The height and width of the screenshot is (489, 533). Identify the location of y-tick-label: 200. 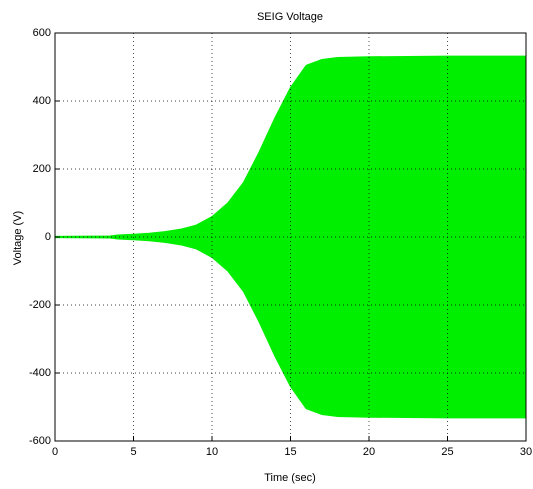
(42, 169).